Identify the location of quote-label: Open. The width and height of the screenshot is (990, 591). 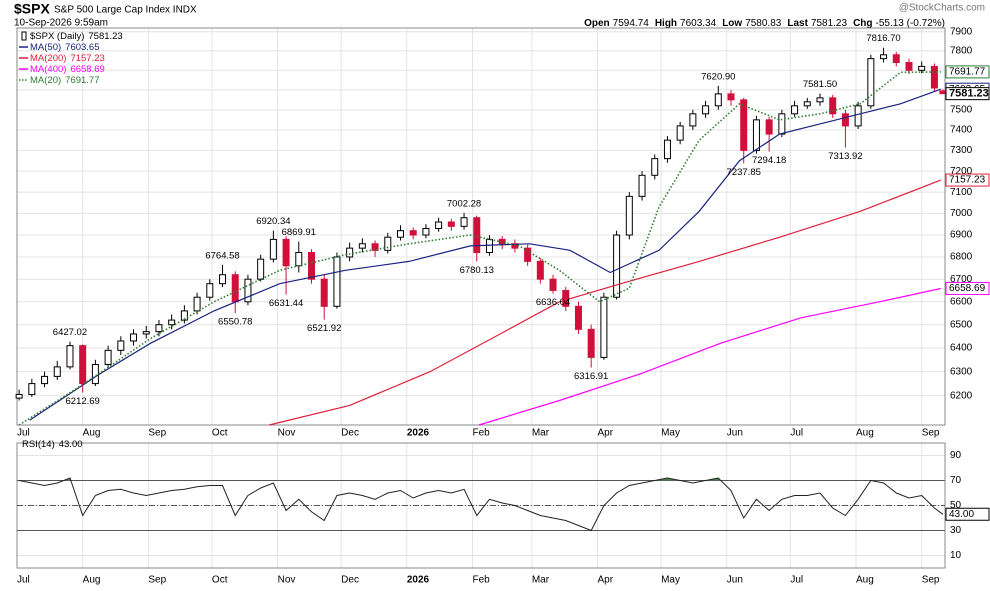
(597, 23).